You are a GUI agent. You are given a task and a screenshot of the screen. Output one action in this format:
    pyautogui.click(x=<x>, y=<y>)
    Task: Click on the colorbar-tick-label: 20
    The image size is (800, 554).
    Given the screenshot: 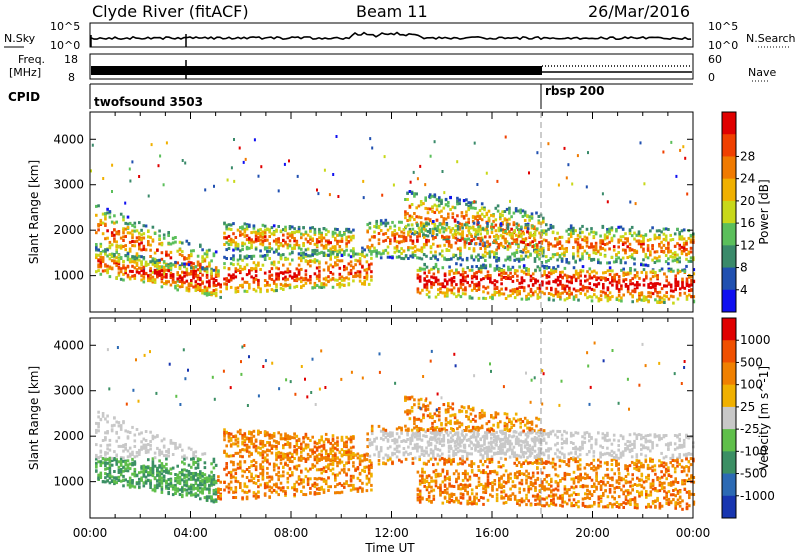 What is the action you would take?
    pyautogui.click(x=747, y=201)
    